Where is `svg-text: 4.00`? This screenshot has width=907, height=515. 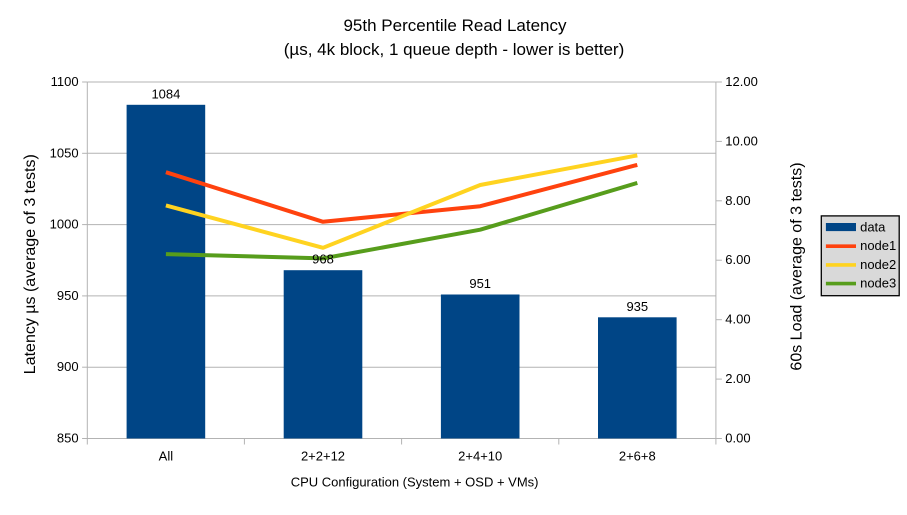 svg-text: 4.00 is located at coordinates (737, 319).